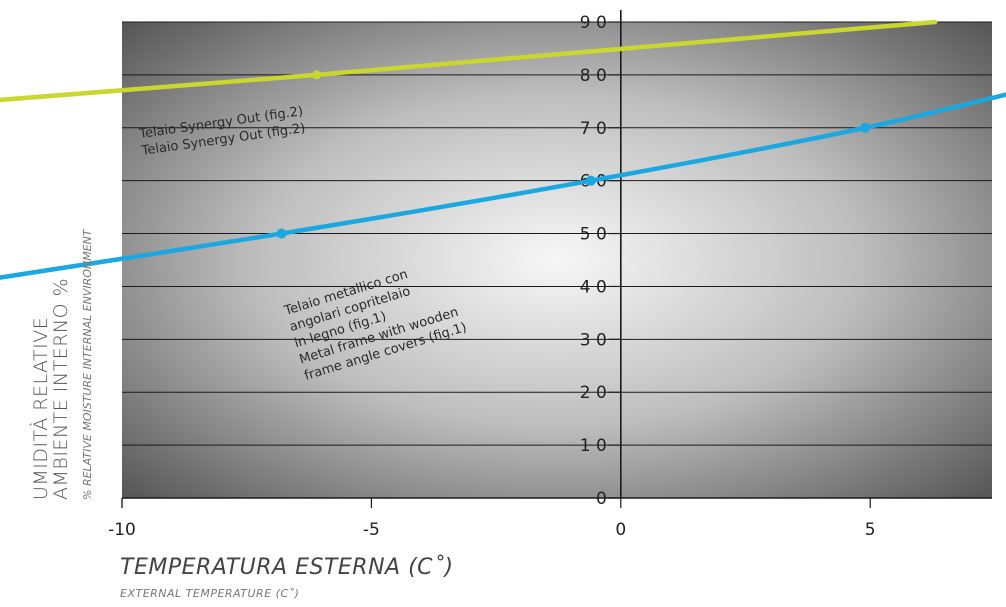 The image size is (1006, 607). What do you see at coordinates (287, 567) in the screenshot?
I see `x-axis-label: TEMPERATURA ESTERNA (C˚)` at bounding box center [287, 567].